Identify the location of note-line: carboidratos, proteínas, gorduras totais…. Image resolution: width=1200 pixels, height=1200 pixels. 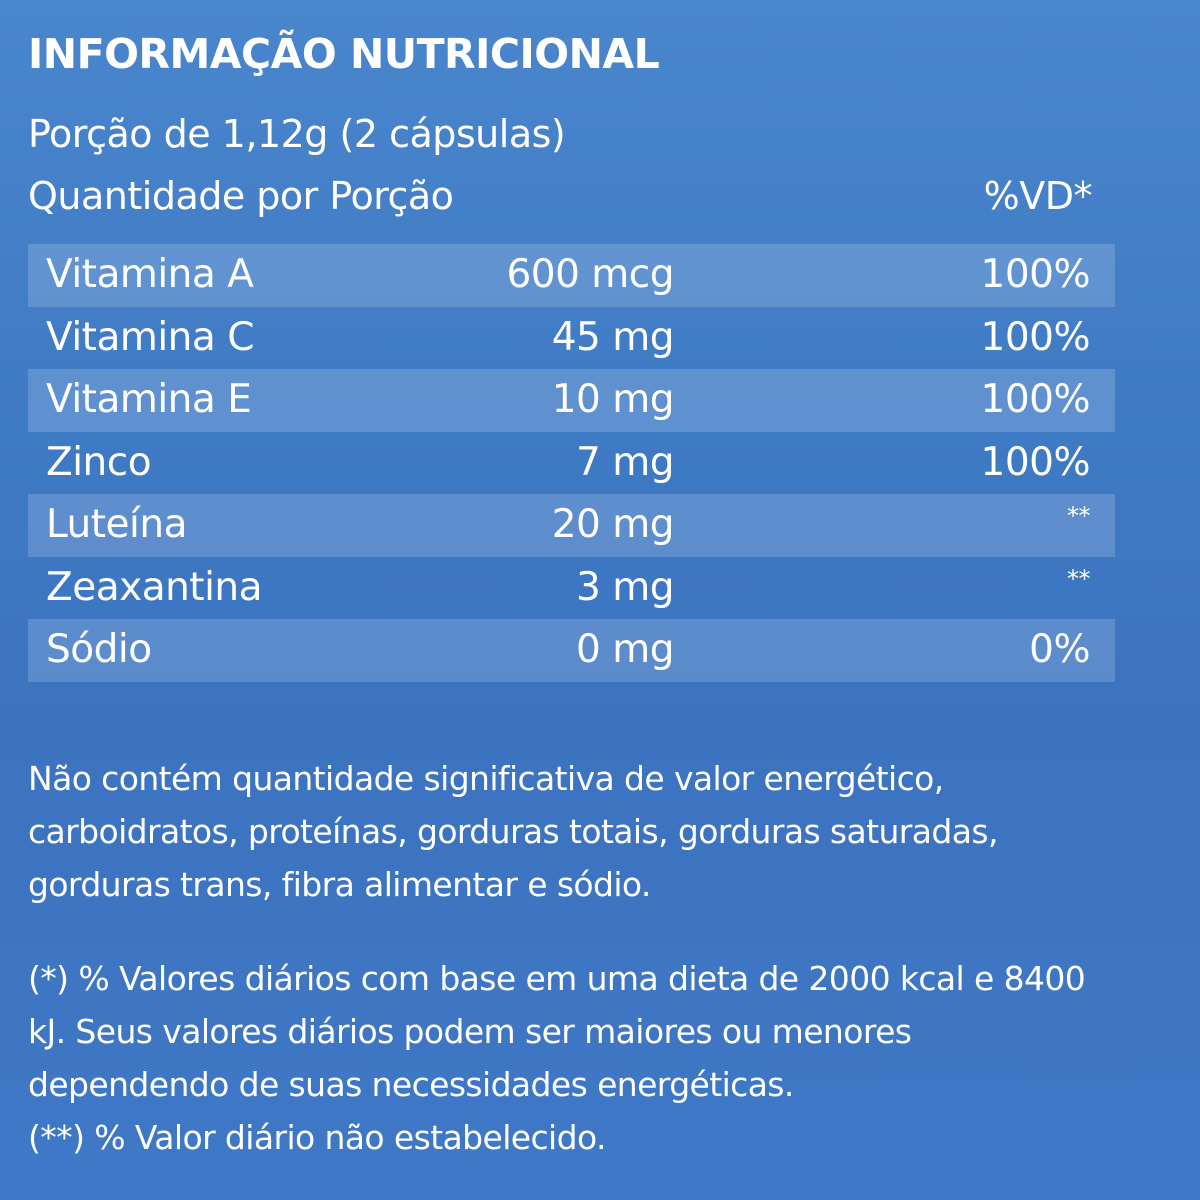
(513, 831).